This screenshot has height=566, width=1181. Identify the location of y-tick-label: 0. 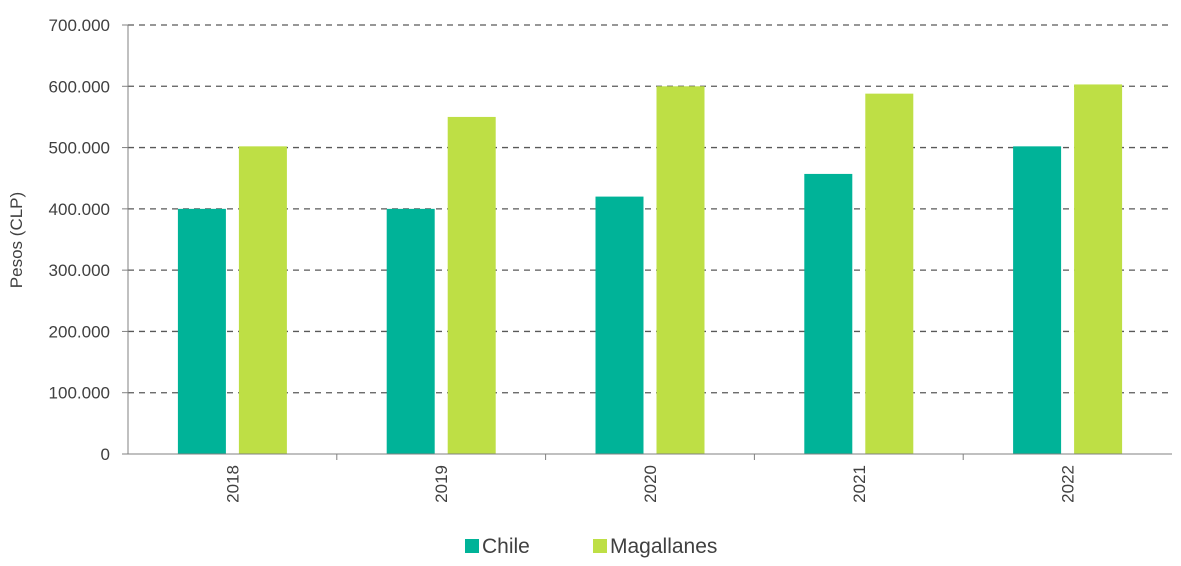
(105, 454).